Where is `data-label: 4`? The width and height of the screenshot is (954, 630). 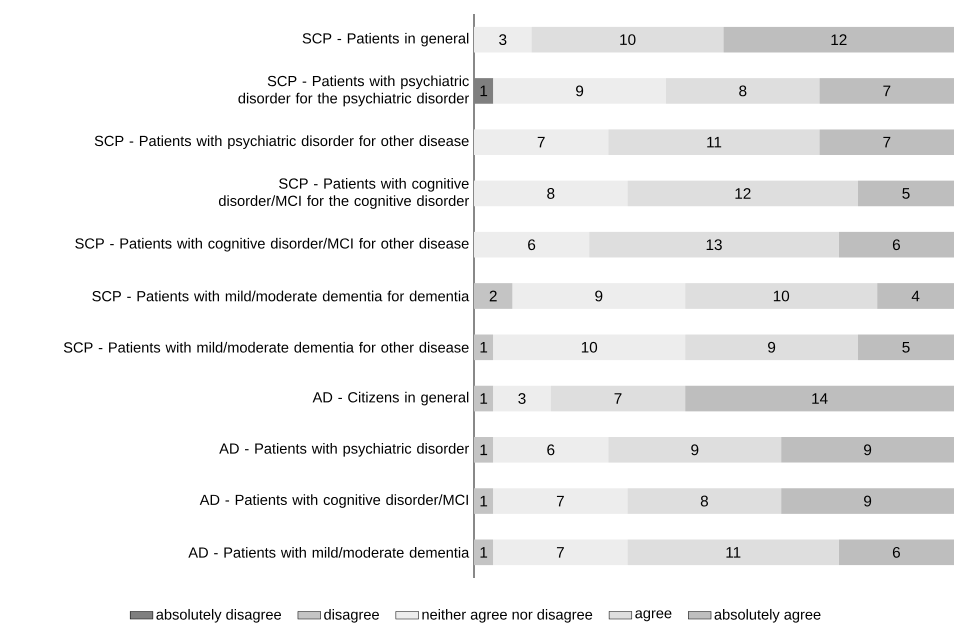
data-label: 4 is located at coordinates (916, 296).